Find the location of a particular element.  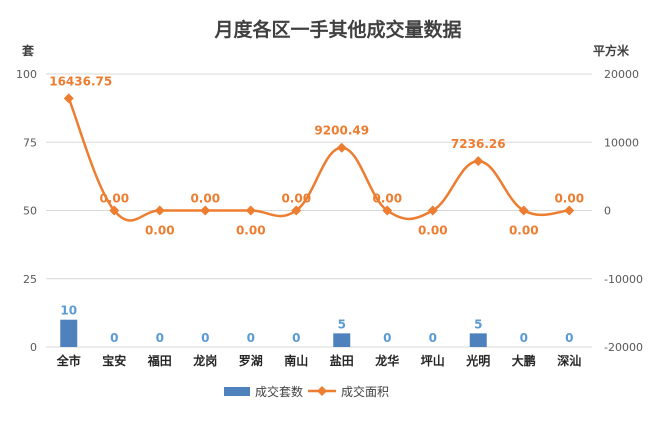

right-axis-ticks: -20000 -10000 0 10000 20000 is located at coordinates (623, 211).